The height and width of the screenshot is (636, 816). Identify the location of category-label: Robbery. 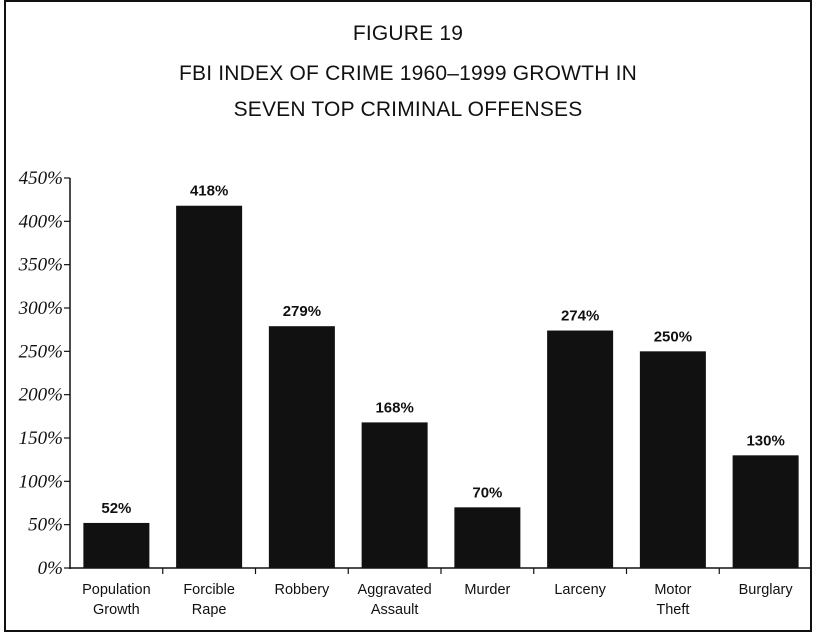
(302, 590).